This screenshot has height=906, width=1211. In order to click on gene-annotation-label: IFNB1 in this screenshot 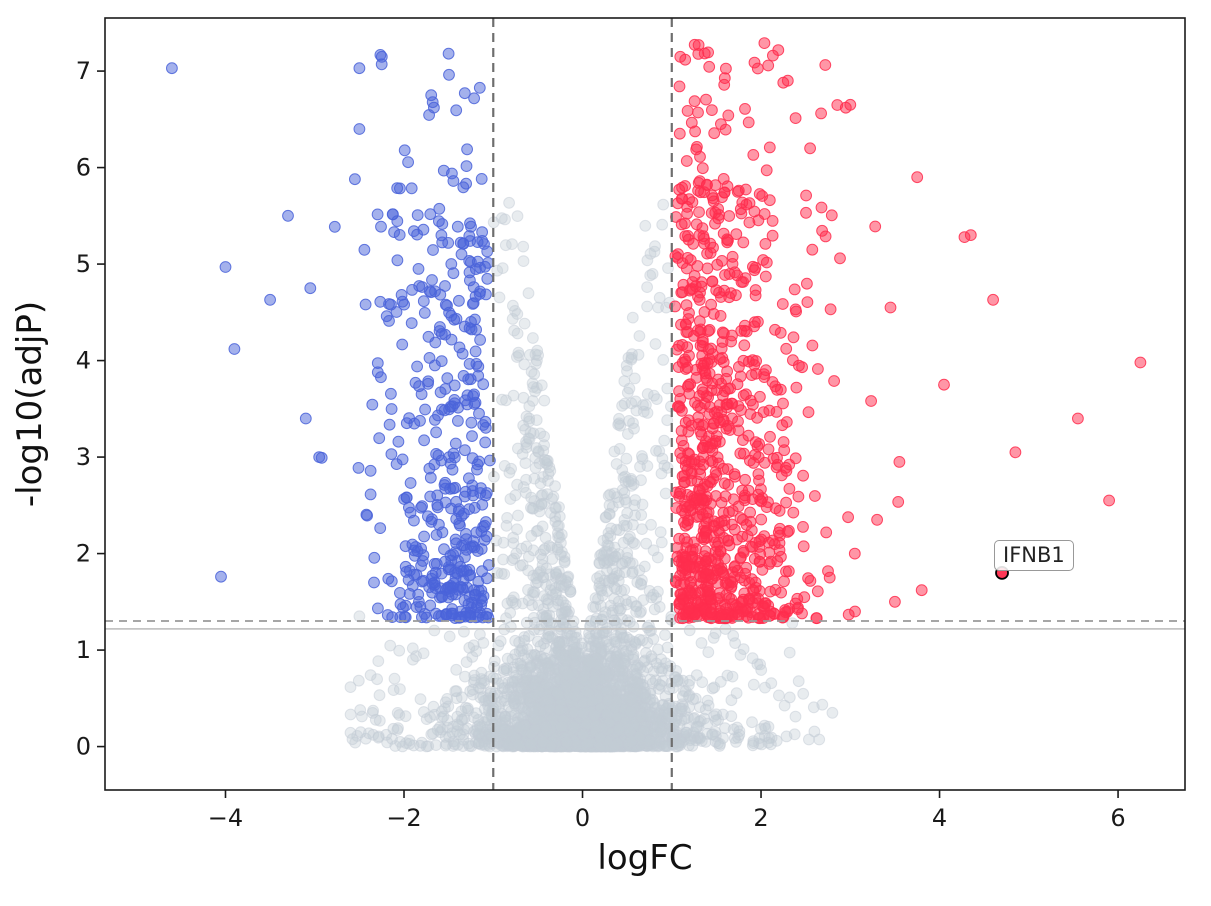, I will do `click(1034, 556)`.